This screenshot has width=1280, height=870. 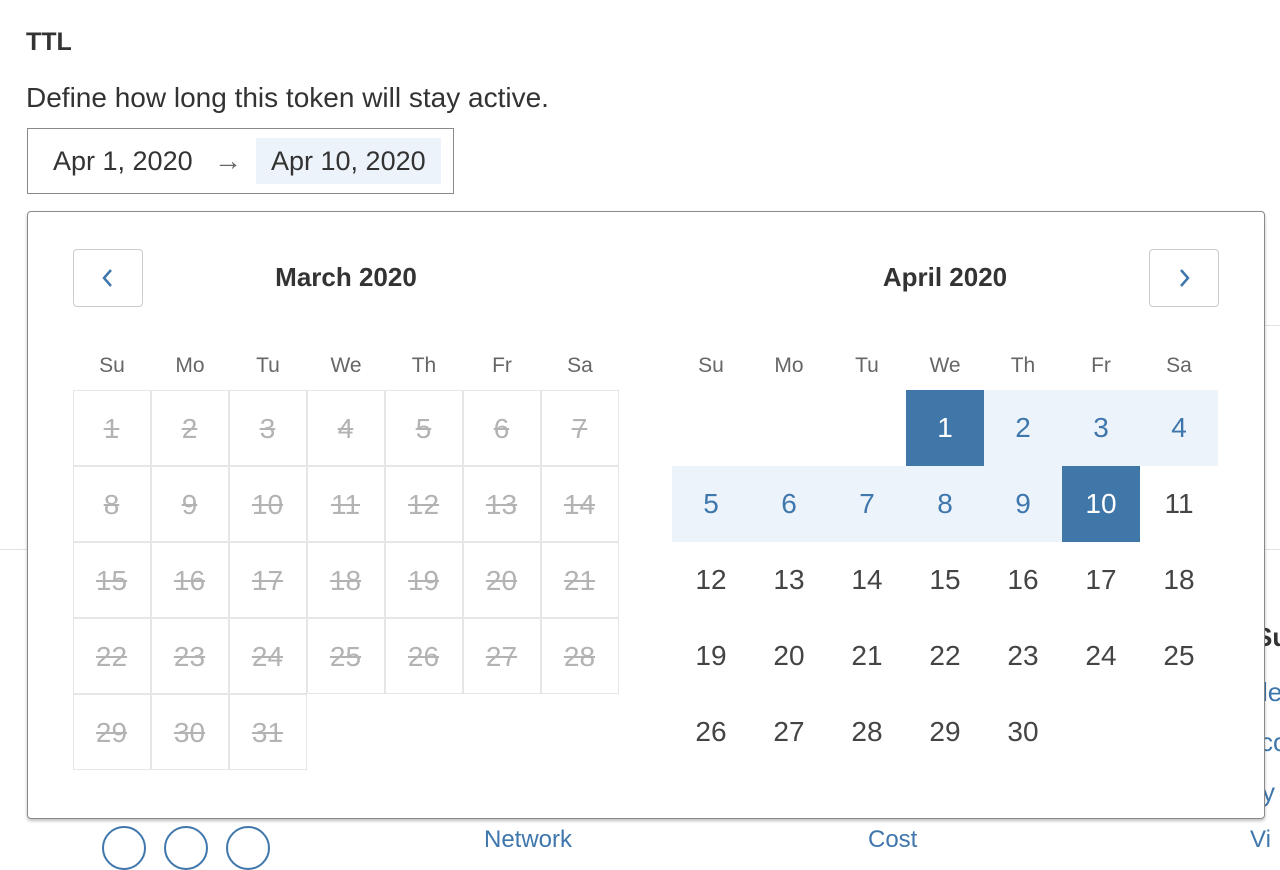 I want to click on day-cell-disabled: 29, so click(x=111, y=731).